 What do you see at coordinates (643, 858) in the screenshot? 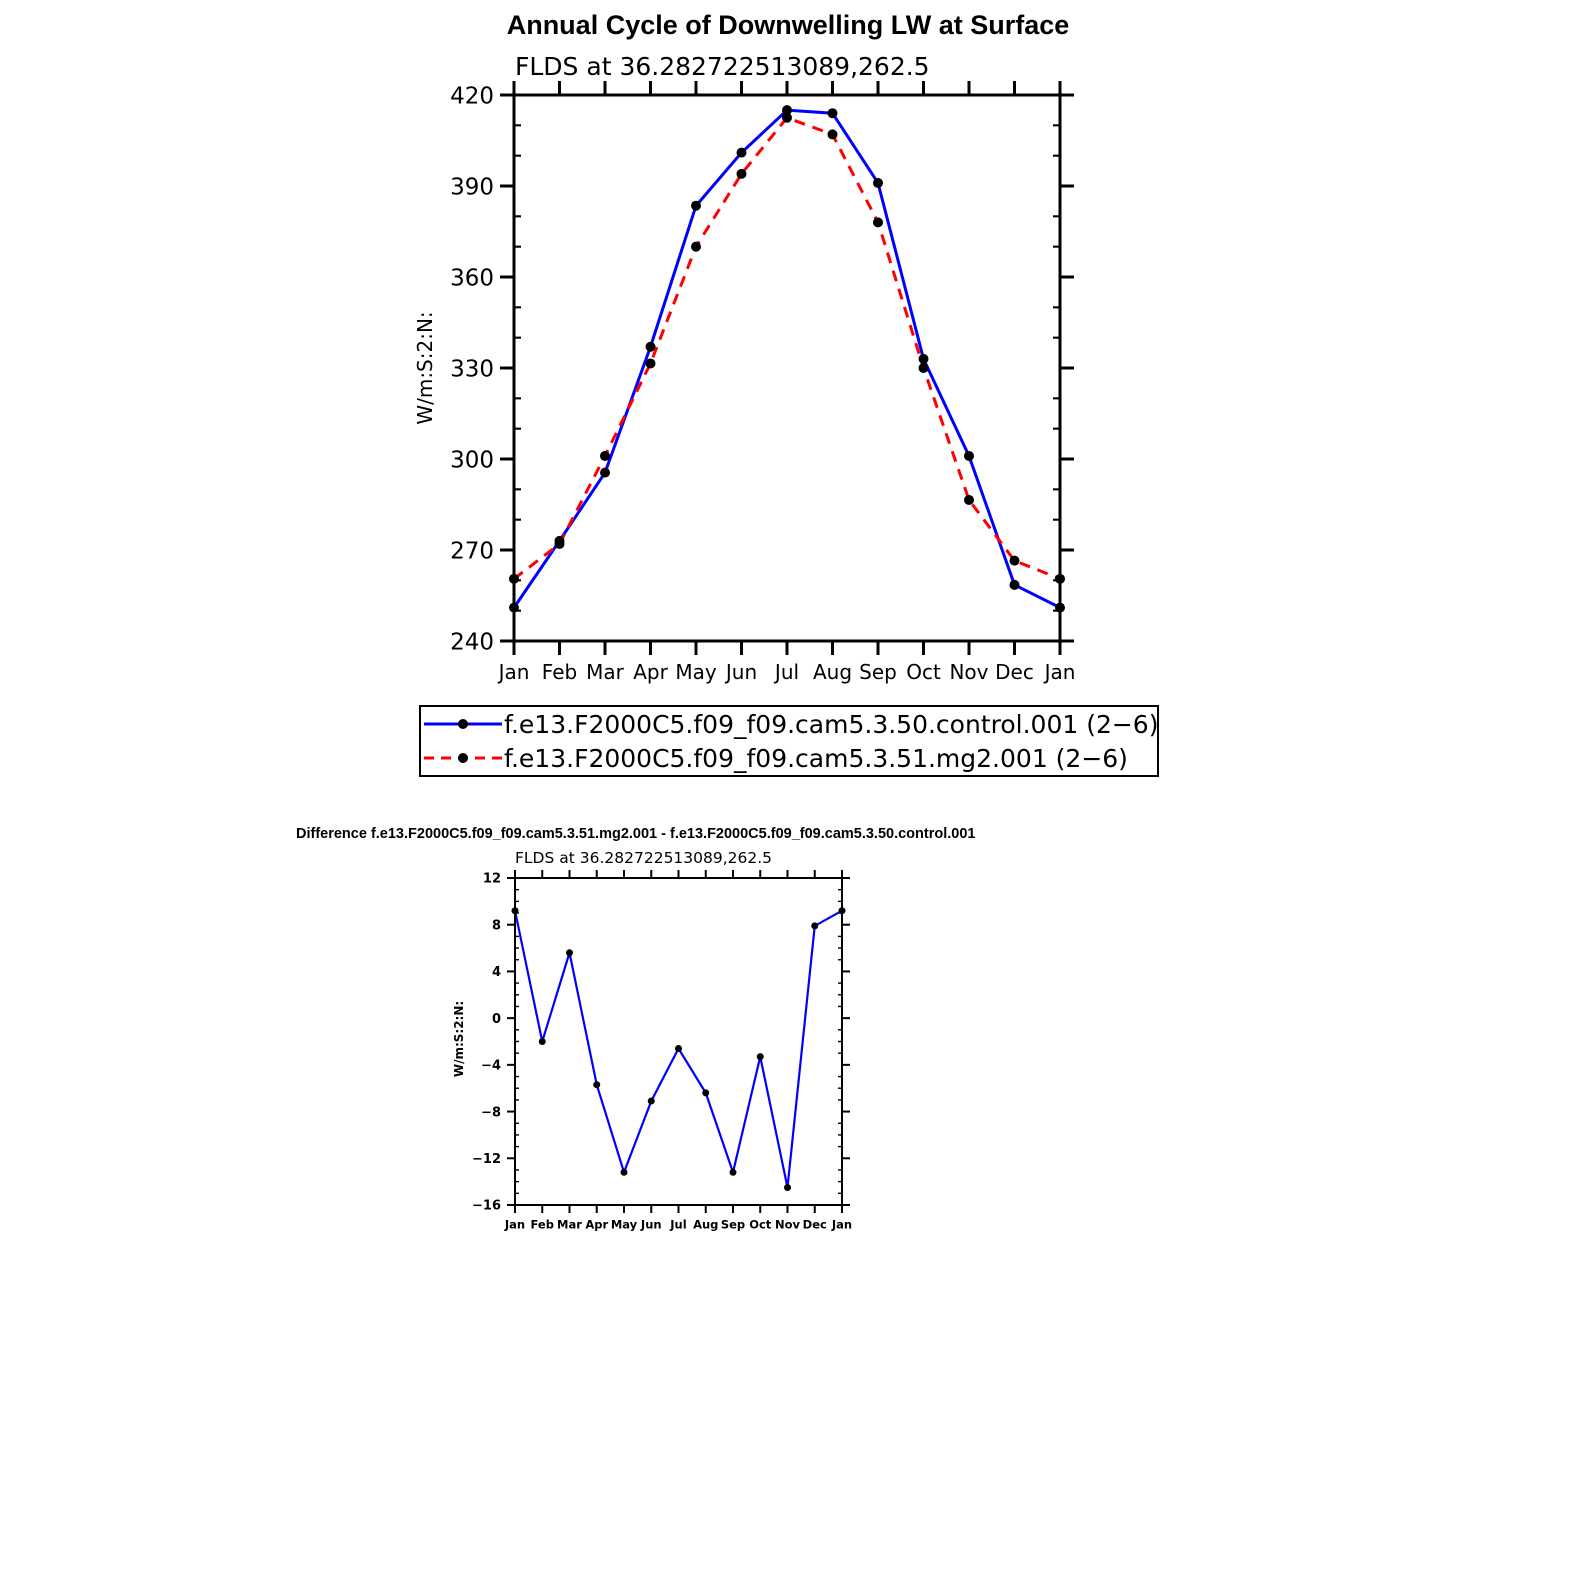
I see `bottom-chart-subtitle: FLDS at 36.282722513089,262.5` at bounding box center [643, 858].